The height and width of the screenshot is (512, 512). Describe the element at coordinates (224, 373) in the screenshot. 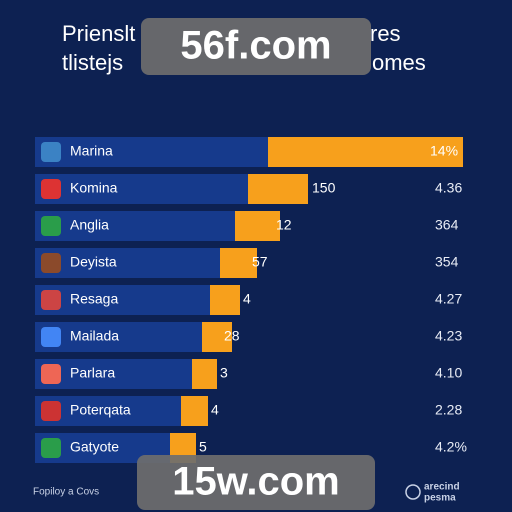

I see `bar-label: 3` at that location.